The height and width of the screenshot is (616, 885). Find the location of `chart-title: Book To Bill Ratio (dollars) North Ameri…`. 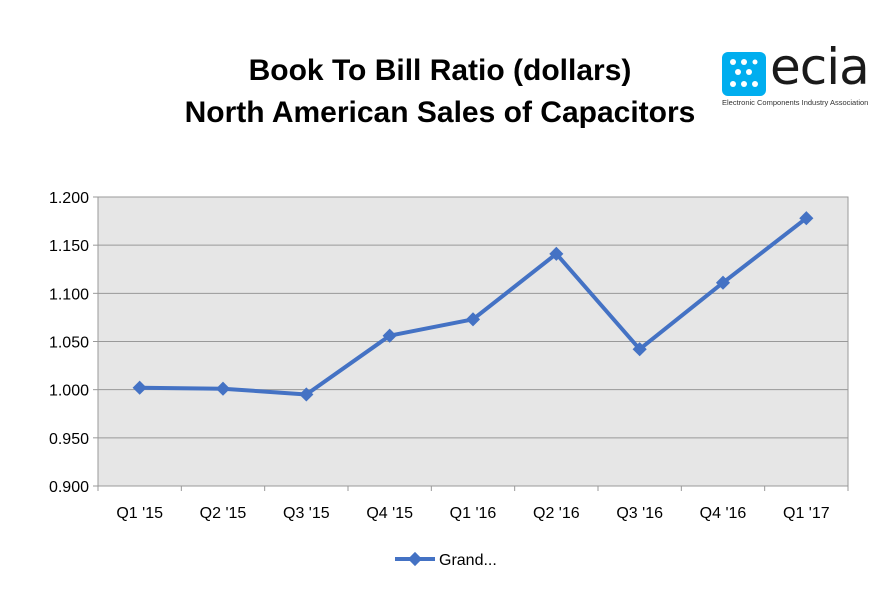

chart-title: Book To Bill Ratio (dollars) North Ameri… is located at coordinates (440, 92).